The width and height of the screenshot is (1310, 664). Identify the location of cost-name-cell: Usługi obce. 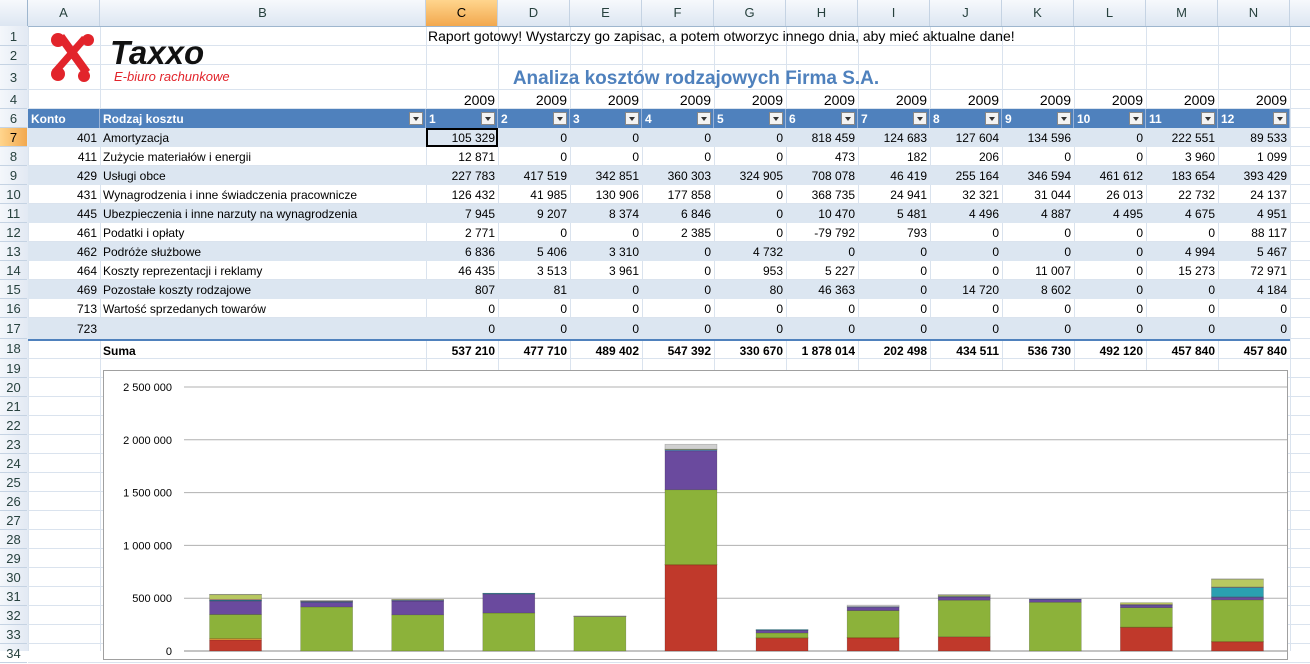
(134, 175).